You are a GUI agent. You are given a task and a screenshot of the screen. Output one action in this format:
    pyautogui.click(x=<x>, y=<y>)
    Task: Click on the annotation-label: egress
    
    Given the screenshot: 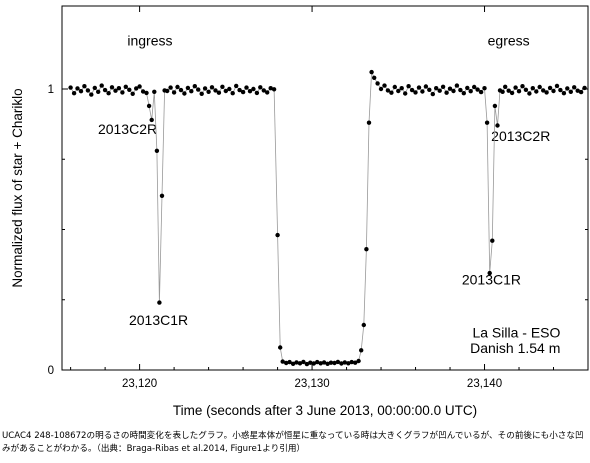 What is the action you would take?
    pyautogui.click(x=509, y=40)
    